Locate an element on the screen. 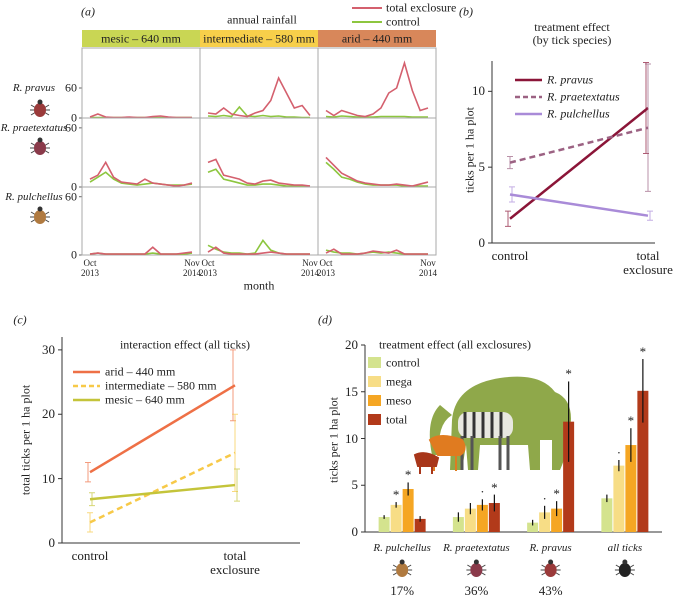 Image resolution: width=673 pixels, height=602 pixels. column-label: arid – 440 mm is located at coordinates (377, 38).